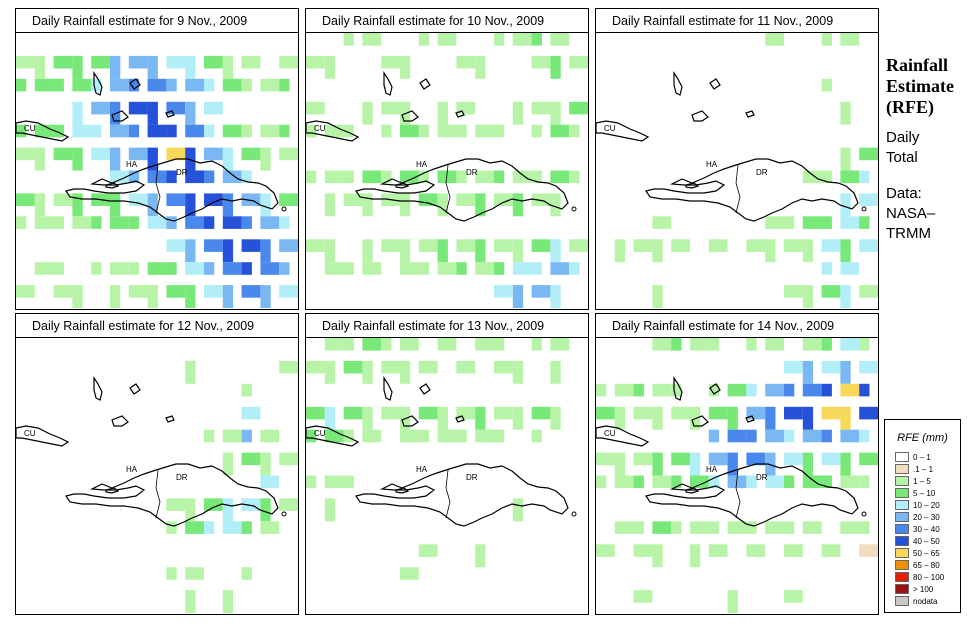  Describe the element at coordinates (448, 494) in the screenshot. I see `country-border` at that location.